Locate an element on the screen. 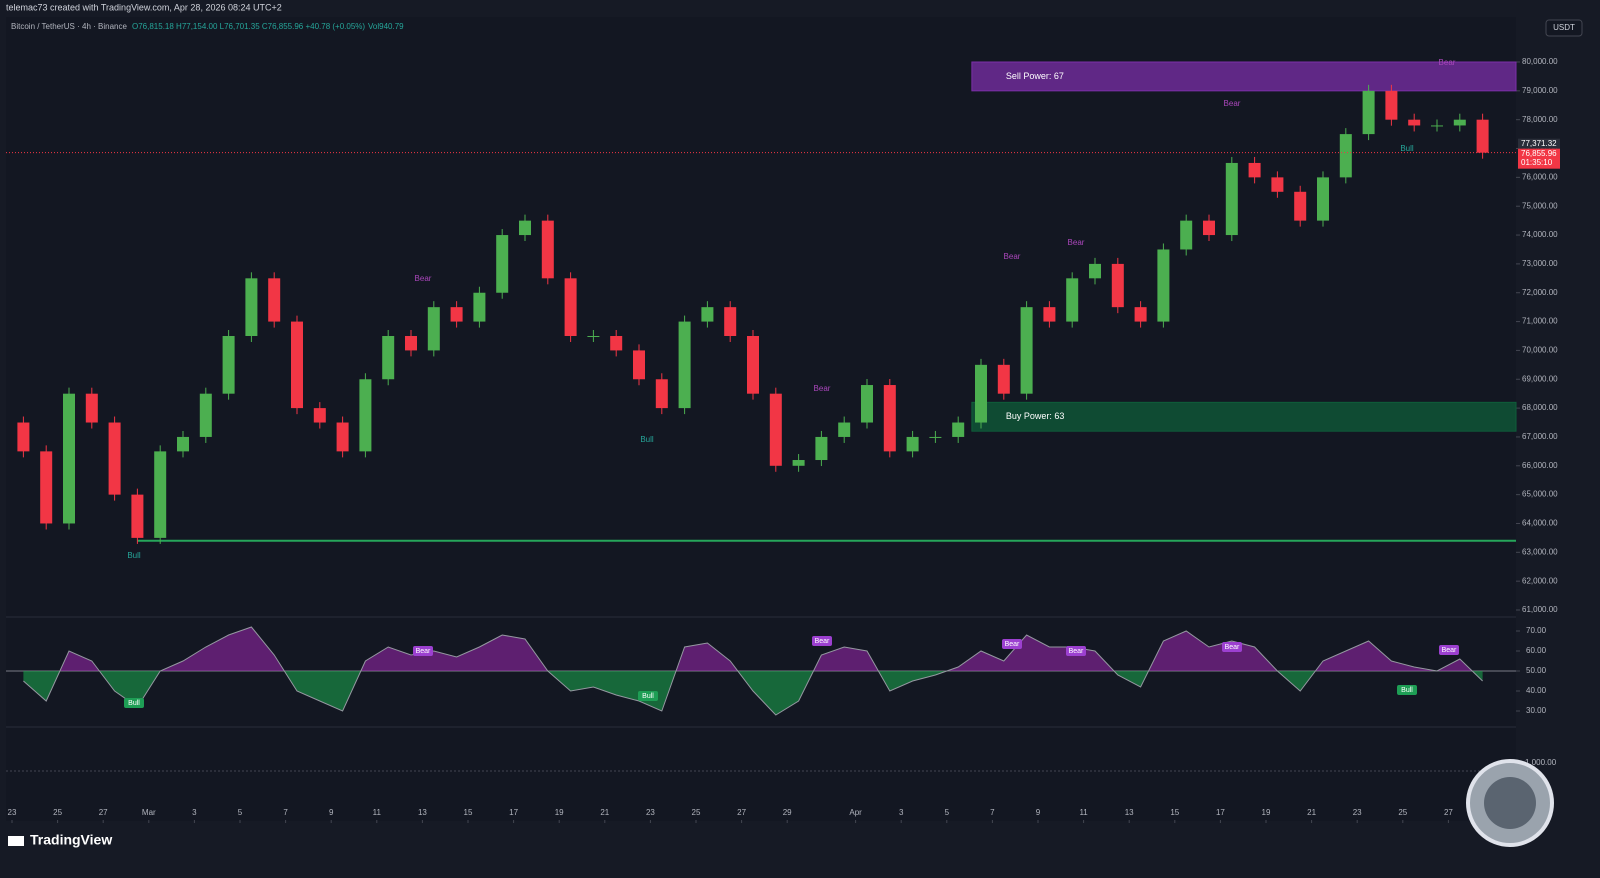 Image resolution: width=1600 pixels, height=878 pixels. time-tick-label: 11 is located at coordinates (1083, 812).